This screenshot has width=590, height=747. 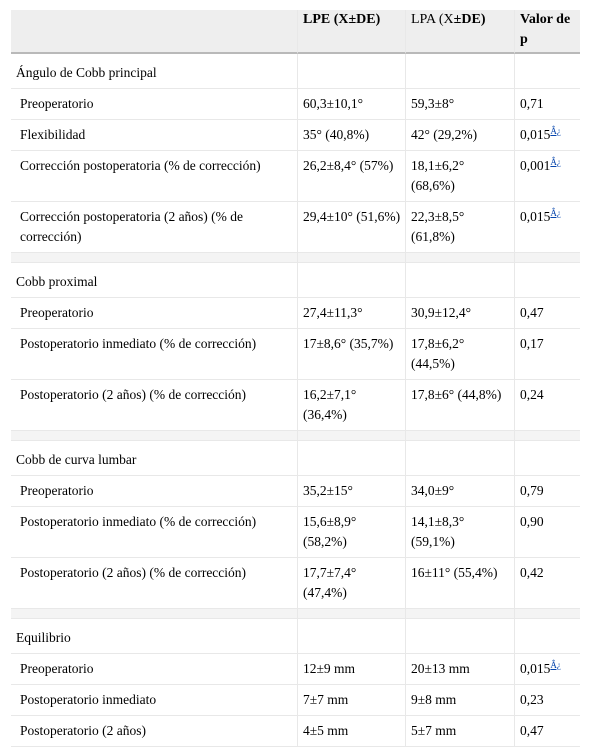 What do you see at coordinates (532, 490) in the screenshot?
I see `p-value: 0,79` at bounding box center [532, 490].